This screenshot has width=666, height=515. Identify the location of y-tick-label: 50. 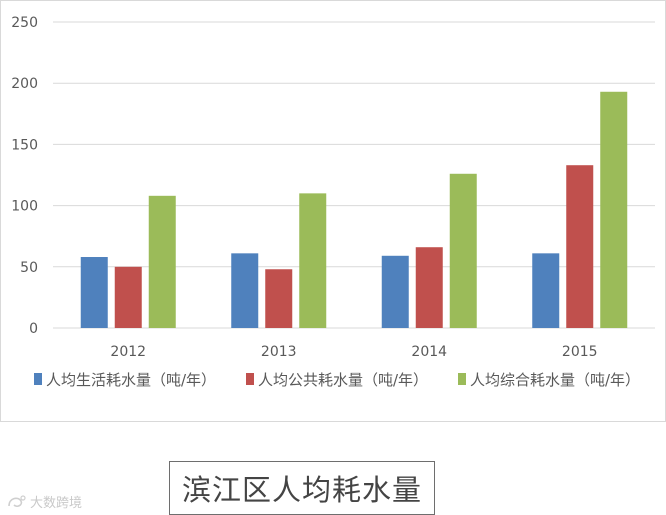
(29, 268).